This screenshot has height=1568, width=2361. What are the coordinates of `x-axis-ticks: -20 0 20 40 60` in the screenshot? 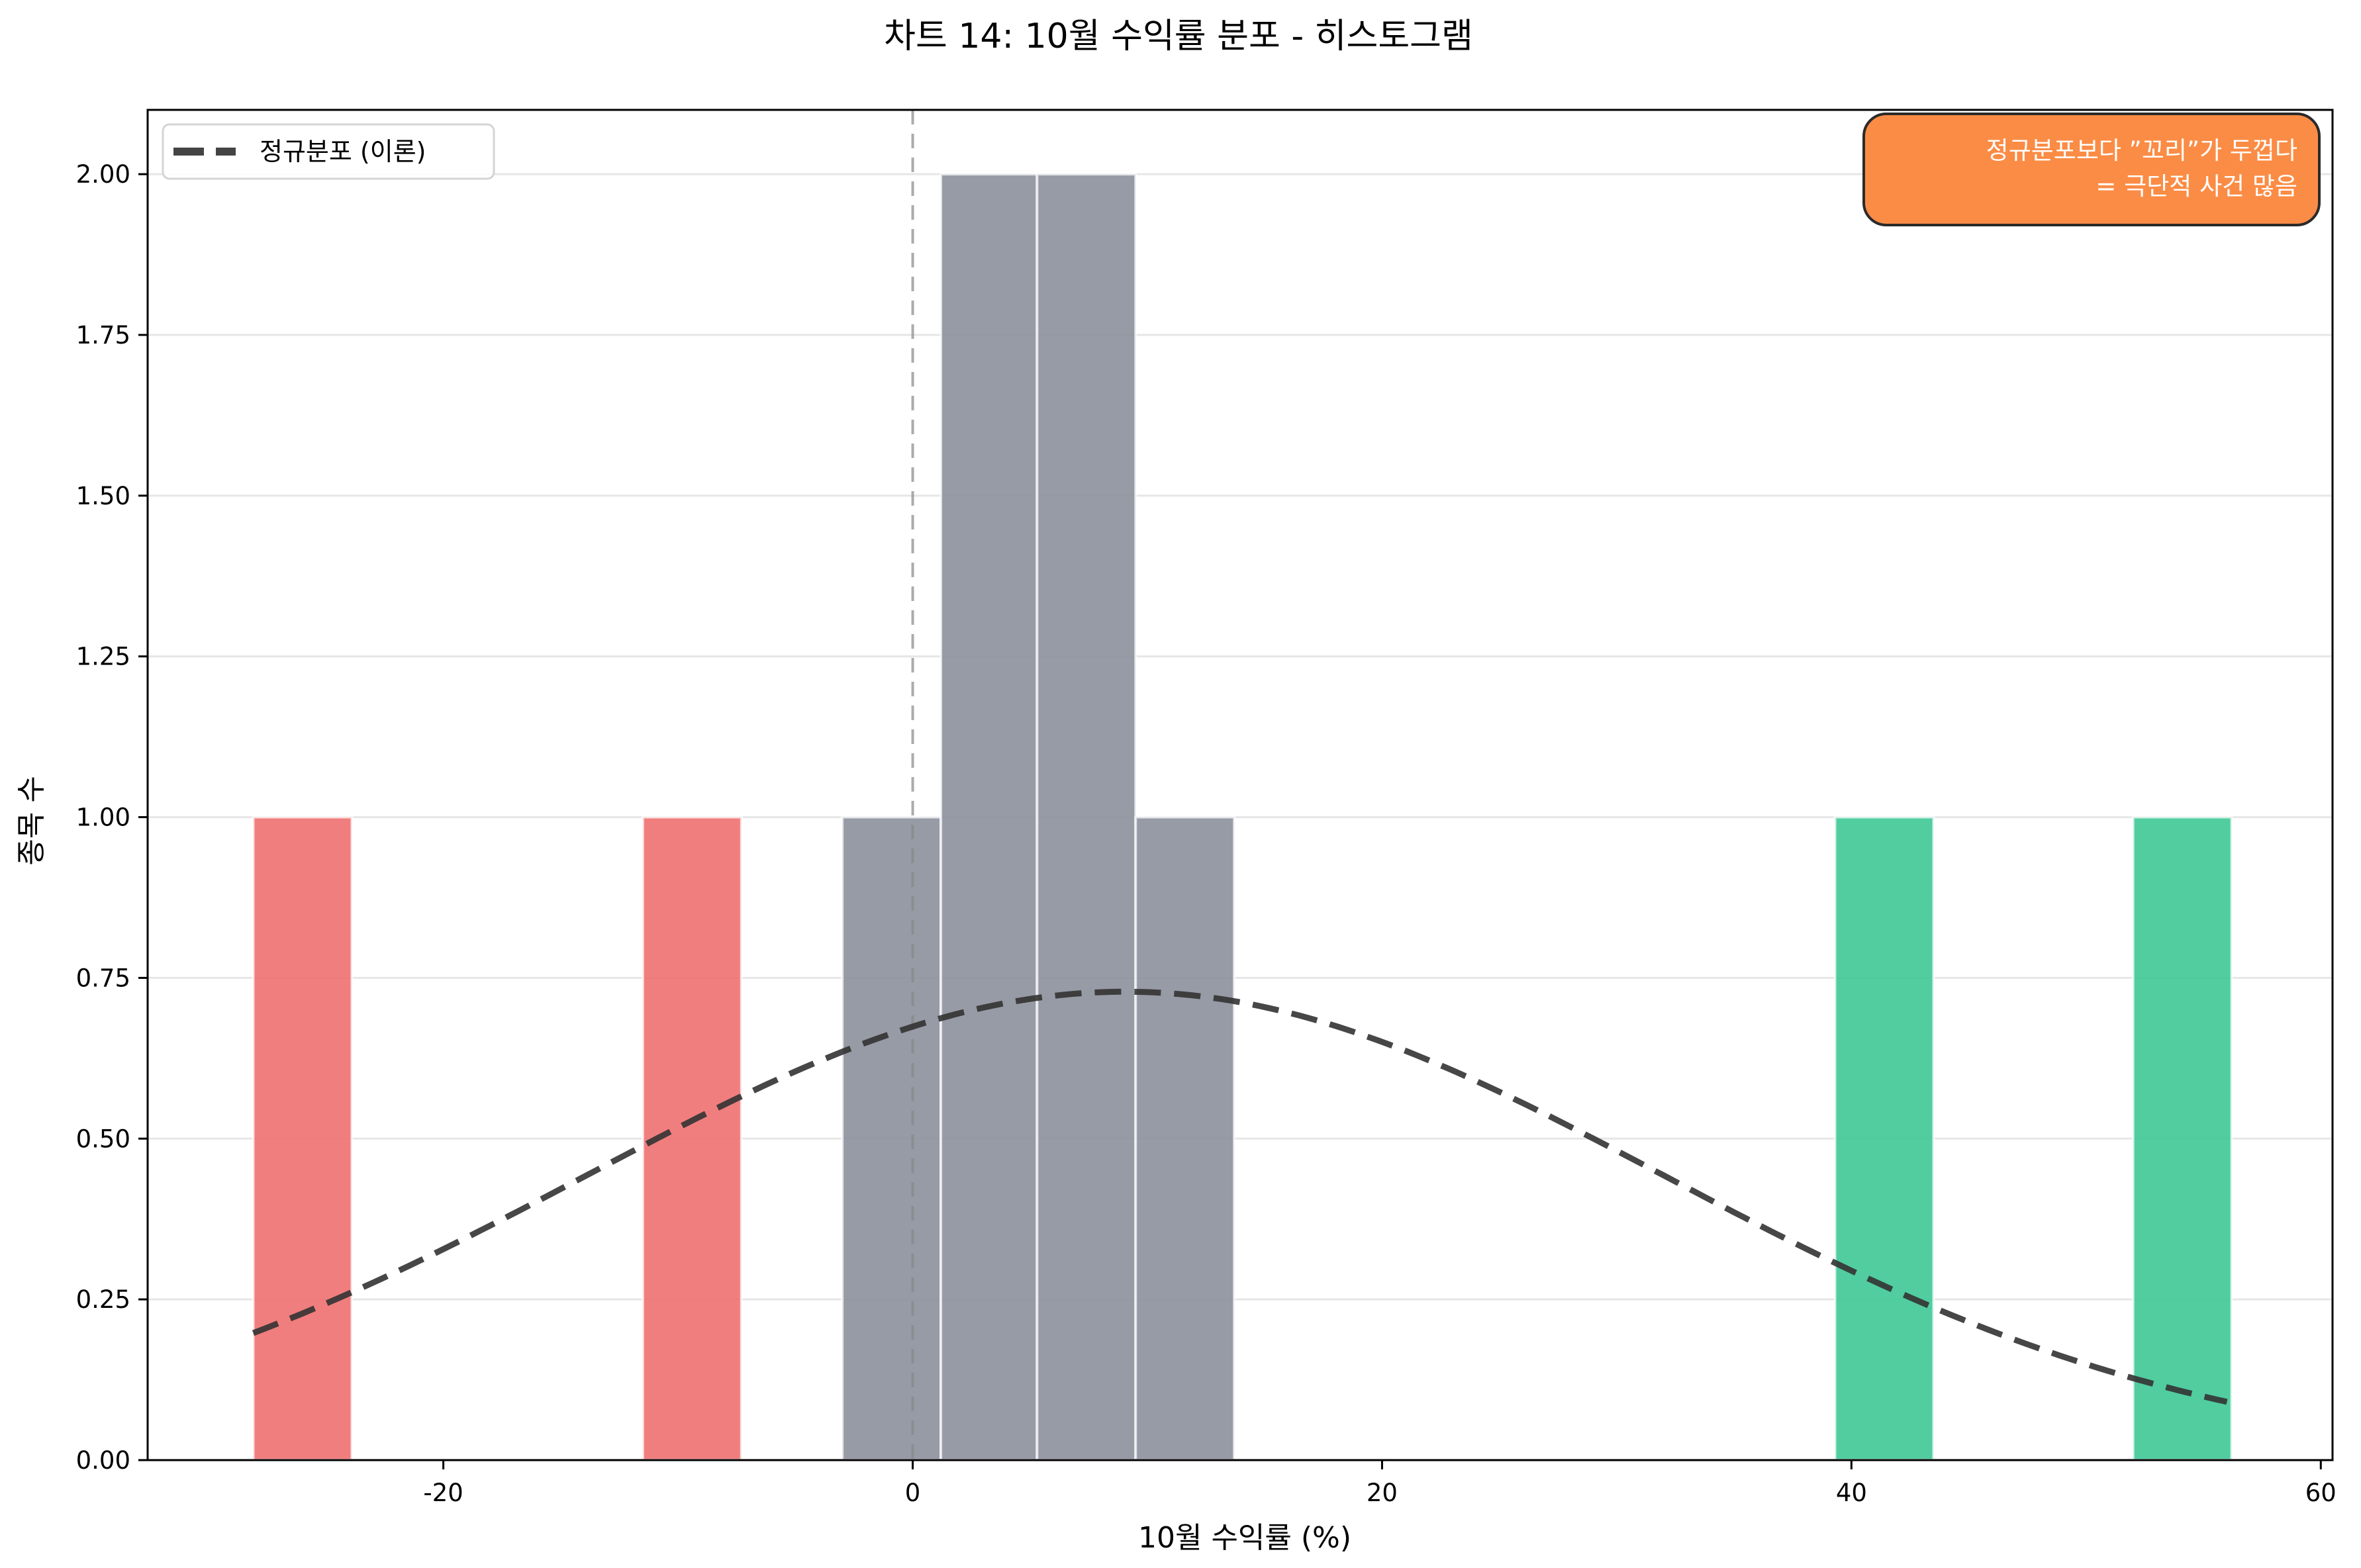 It's located at (1380, 1484).